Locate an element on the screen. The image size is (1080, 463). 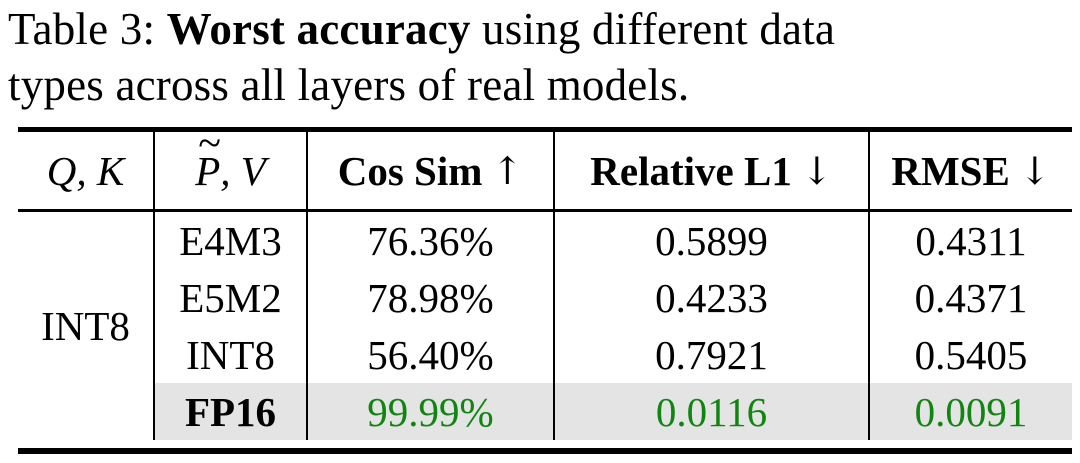
header-cell-qk: Q, K is located at coordinates (86, 170).